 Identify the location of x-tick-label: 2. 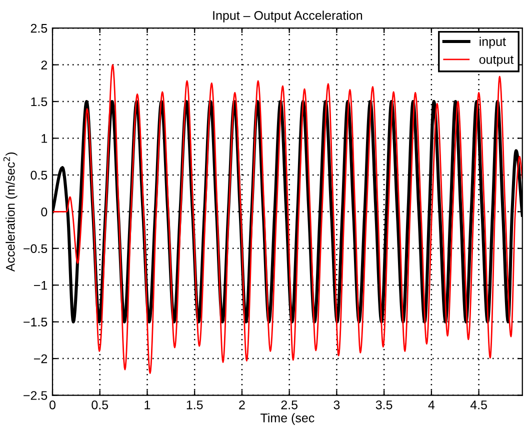
(242, 405).